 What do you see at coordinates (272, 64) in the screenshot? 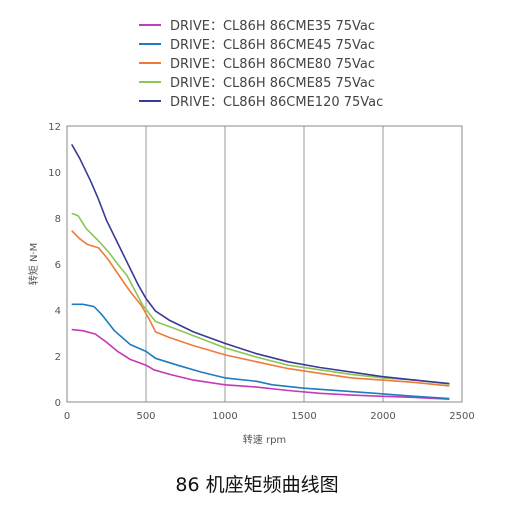
I see `legend-label-3: DRIVE：CL86H 86CME80 75Vac` at bounding box center [272, 64].